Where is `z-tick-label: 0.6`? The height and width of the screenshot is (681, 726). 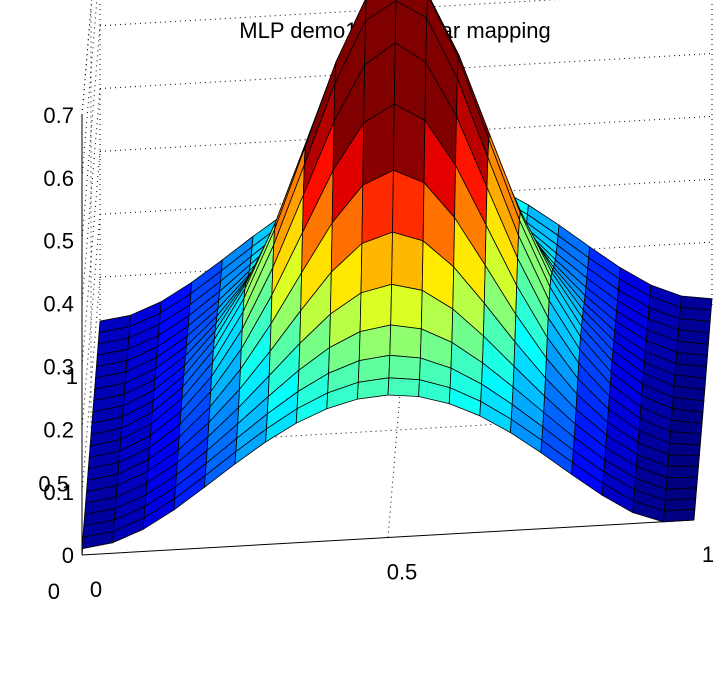
z-tick-label: 0.6 is located at coordinates (58, 178).